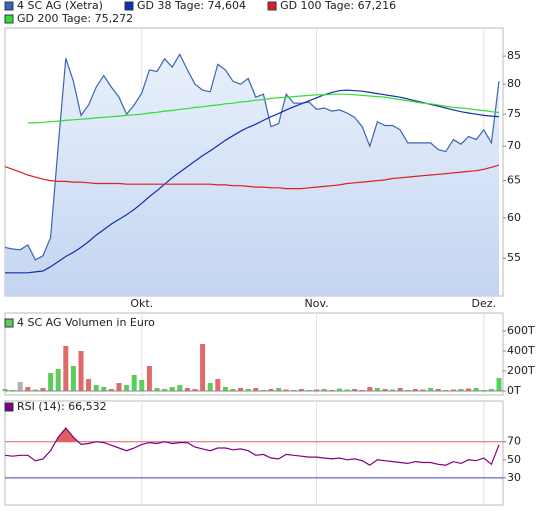 This screenshot has height=515, width=545. Describe the element at coordinates (514, 217) in the screenshot. I see `y-tick-label: 60` at that location.